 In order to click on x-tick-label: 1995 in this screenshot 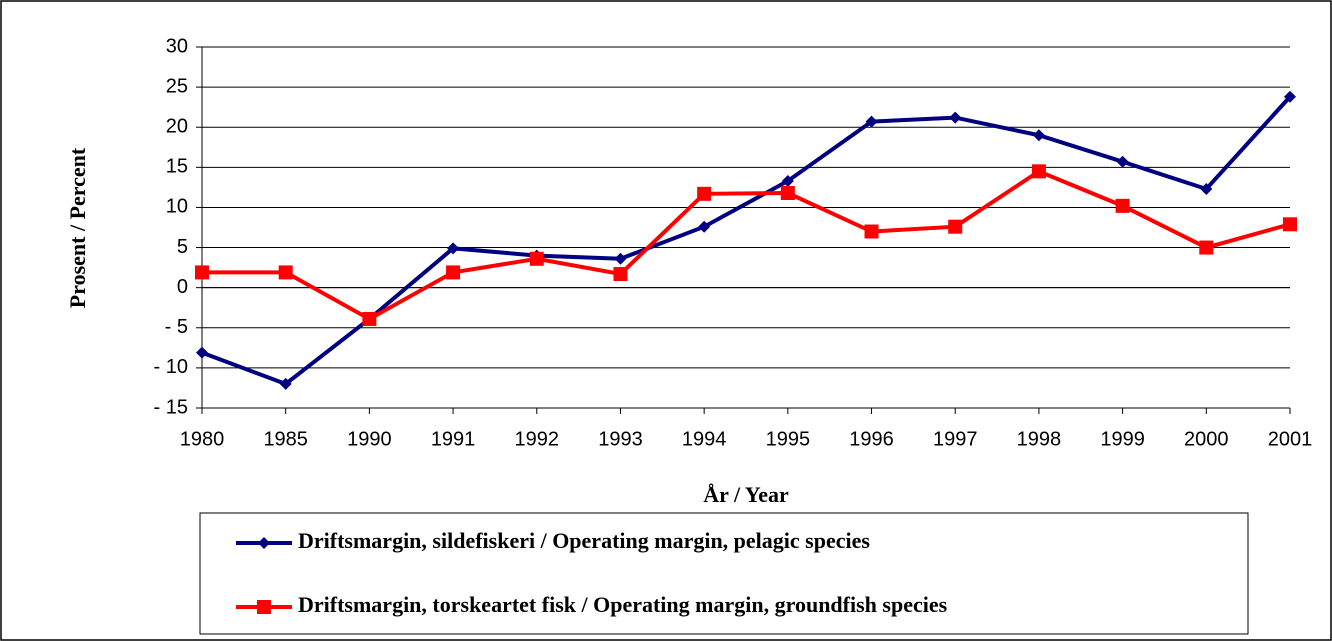, I will do `click(788, 439)`.